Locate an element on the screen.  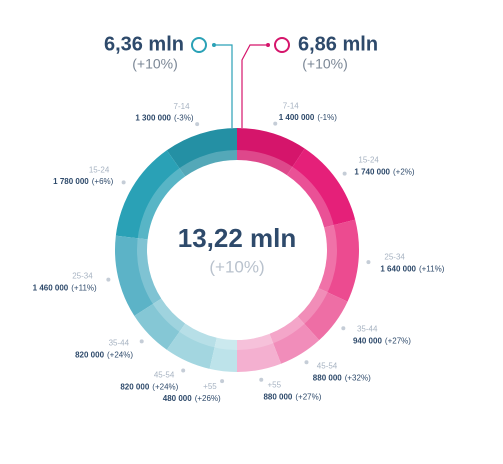
male-change: (+10%) is located at coordinates (155, 64).